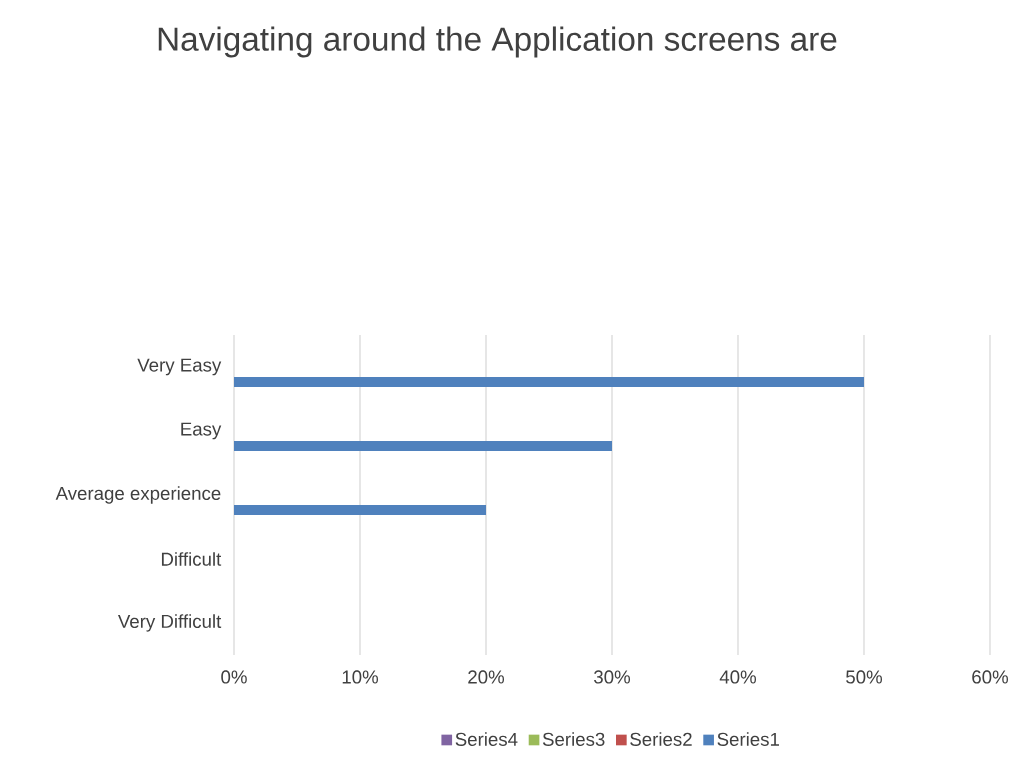  I want to click on y-tick-label: Average experience, so click(138, 495).